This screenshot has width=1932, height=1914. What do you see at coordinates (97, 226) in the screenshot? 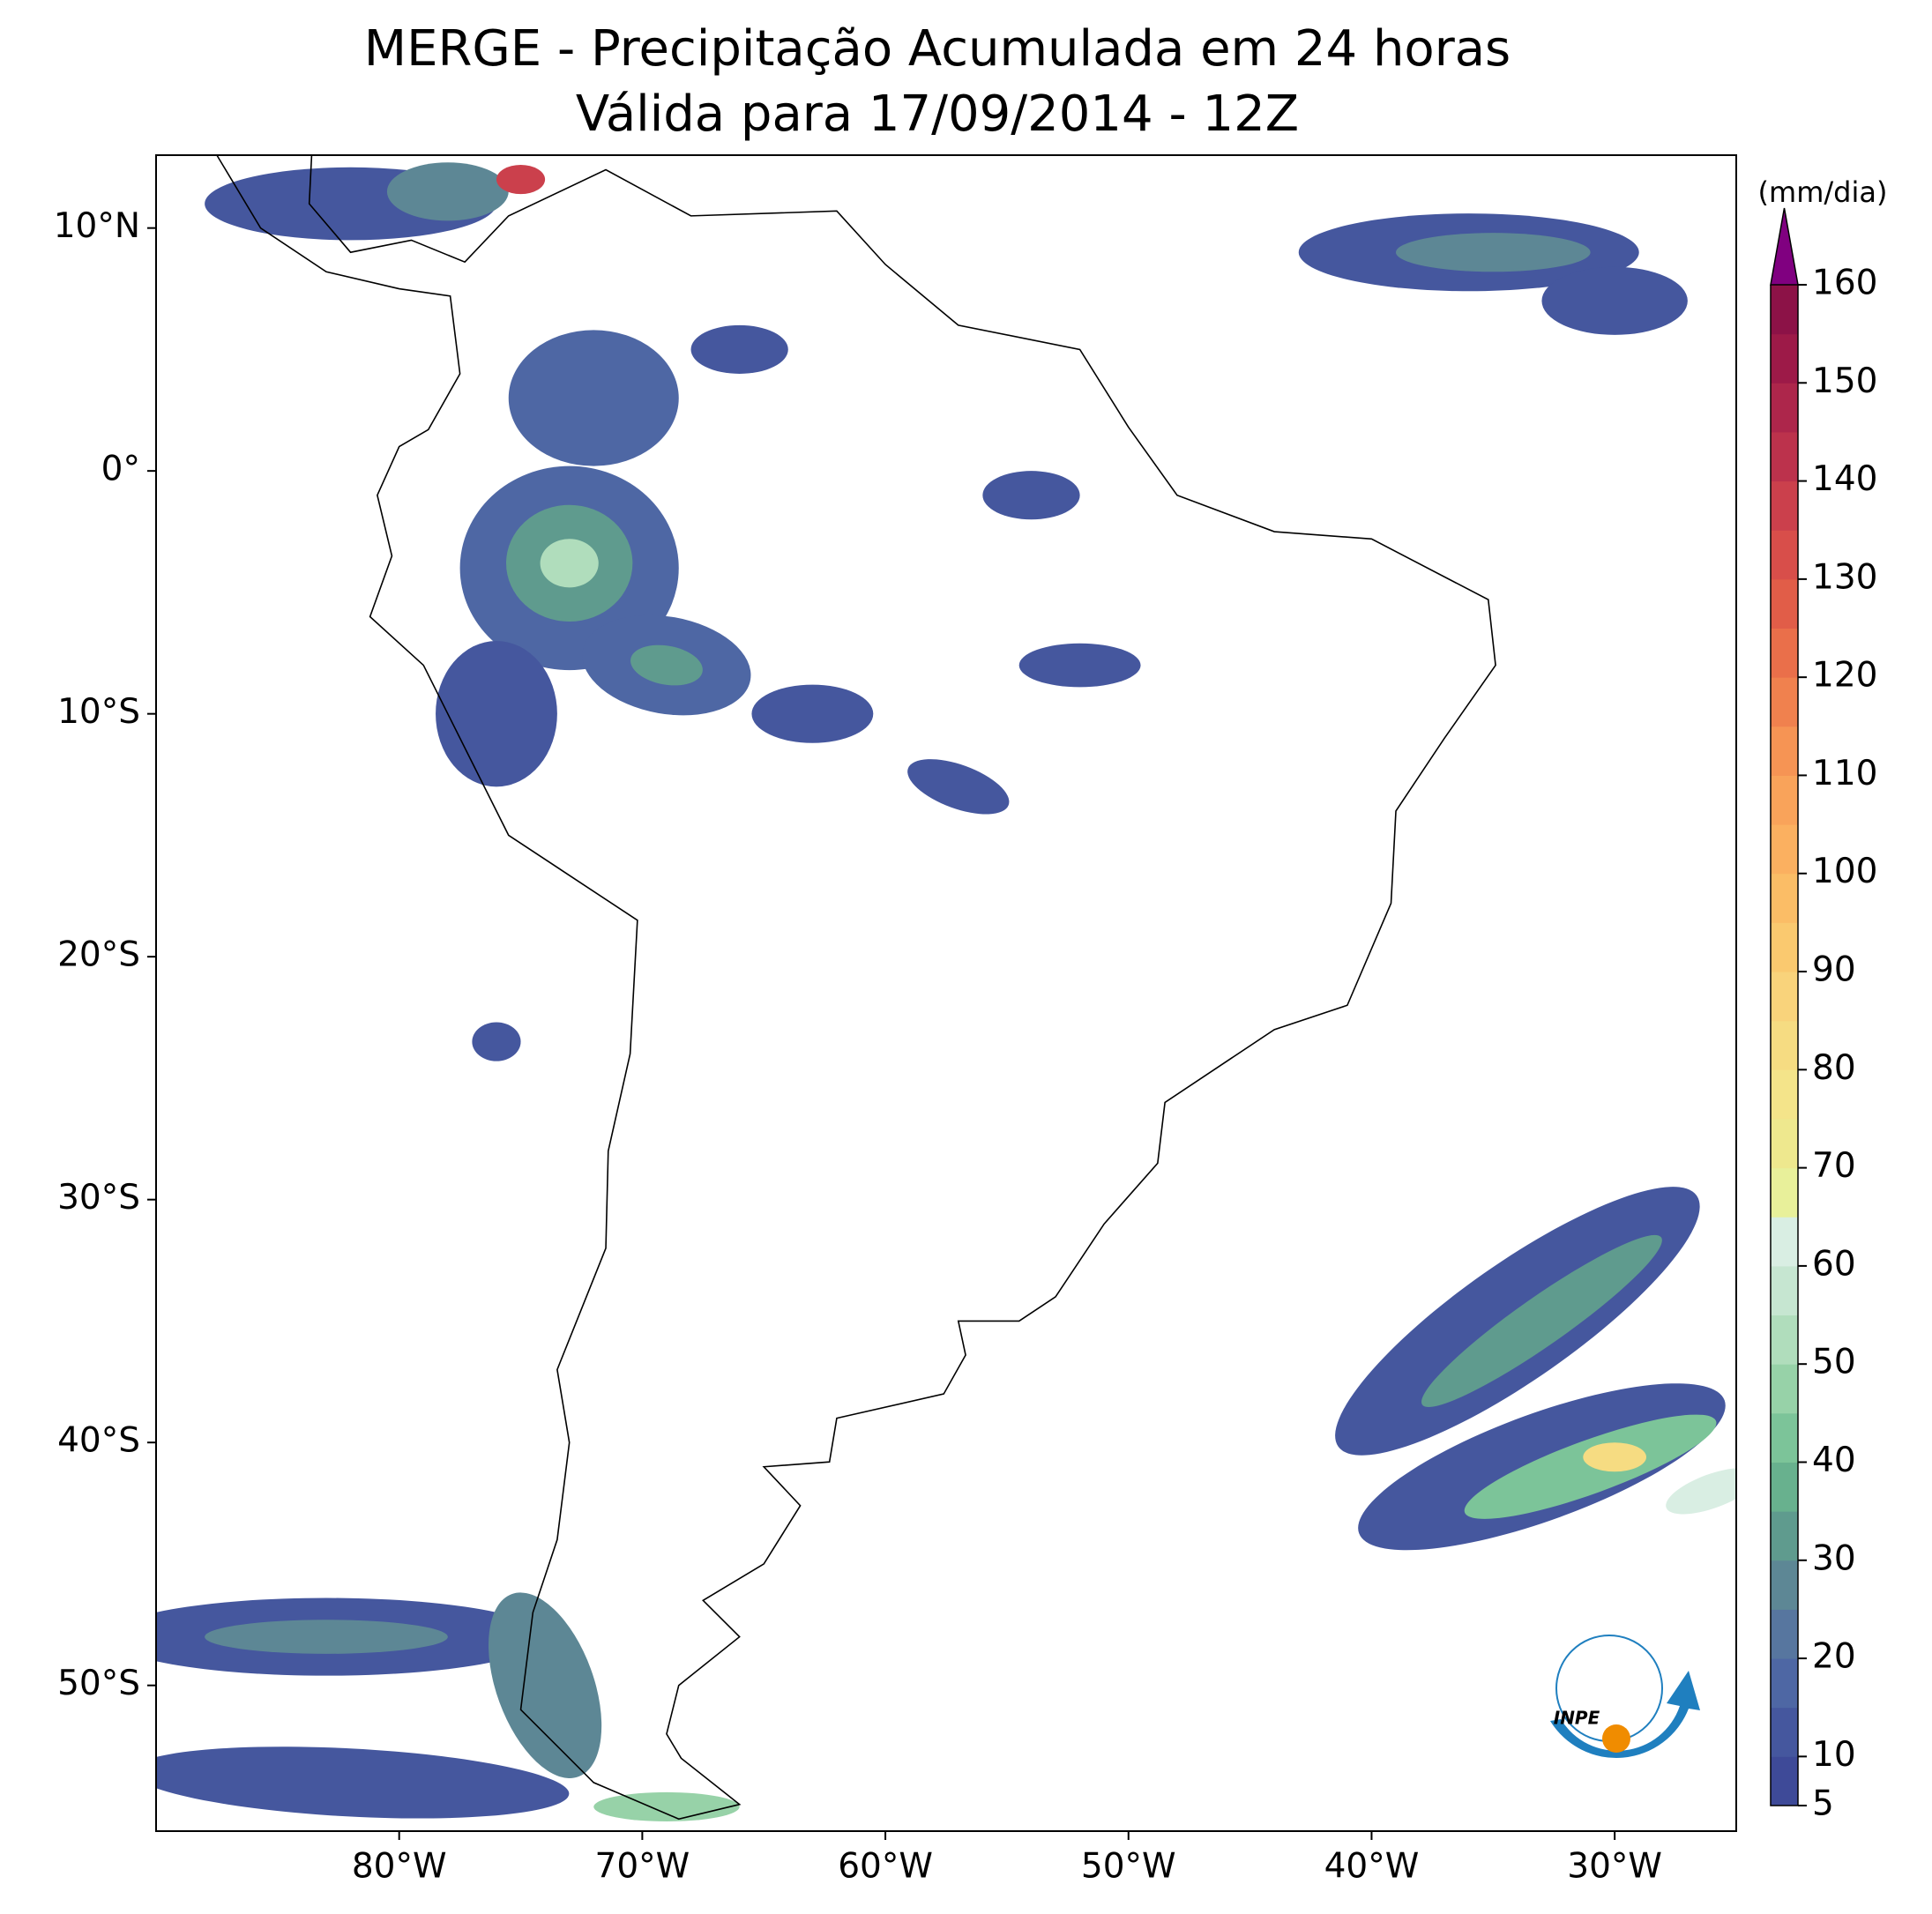
I see `y-tick-label: 10°N` at bounding box center [97, 226].